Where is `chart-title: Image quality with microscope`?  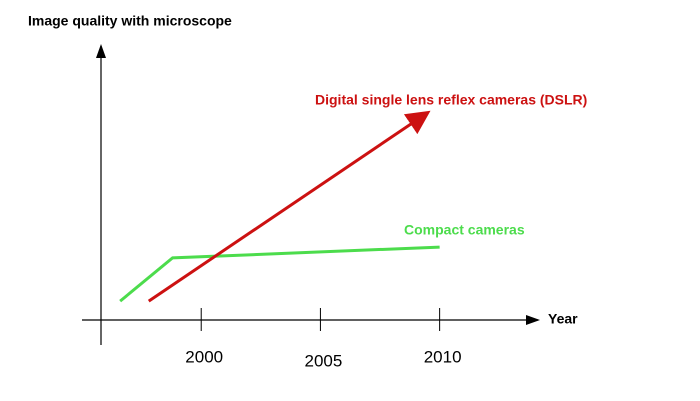 chart-title: Image quality with microscope is located at coordinates (130, 21).